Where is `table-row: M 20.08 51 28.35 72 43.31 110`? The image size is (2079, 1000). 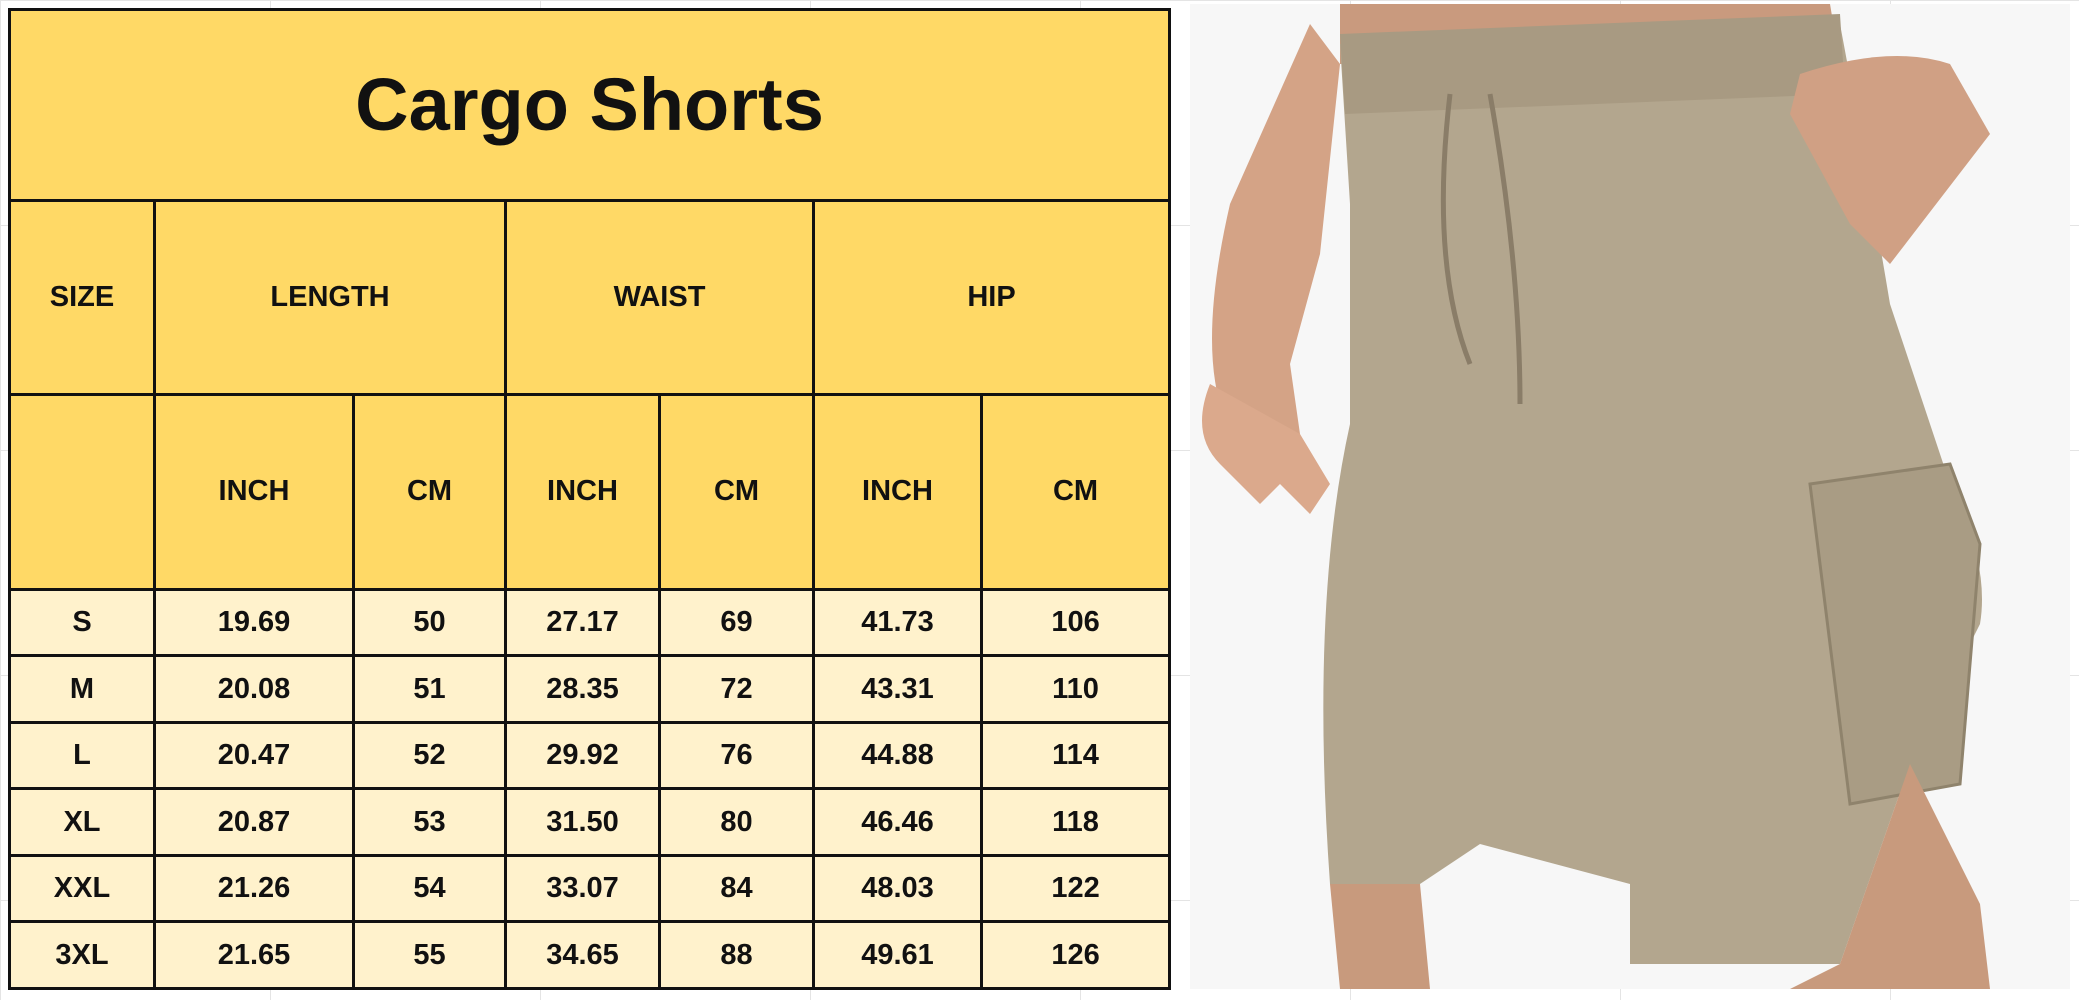 table-row: M 20.08 51 28.35 72 43.31 110 is located at coordinates (590, 689).